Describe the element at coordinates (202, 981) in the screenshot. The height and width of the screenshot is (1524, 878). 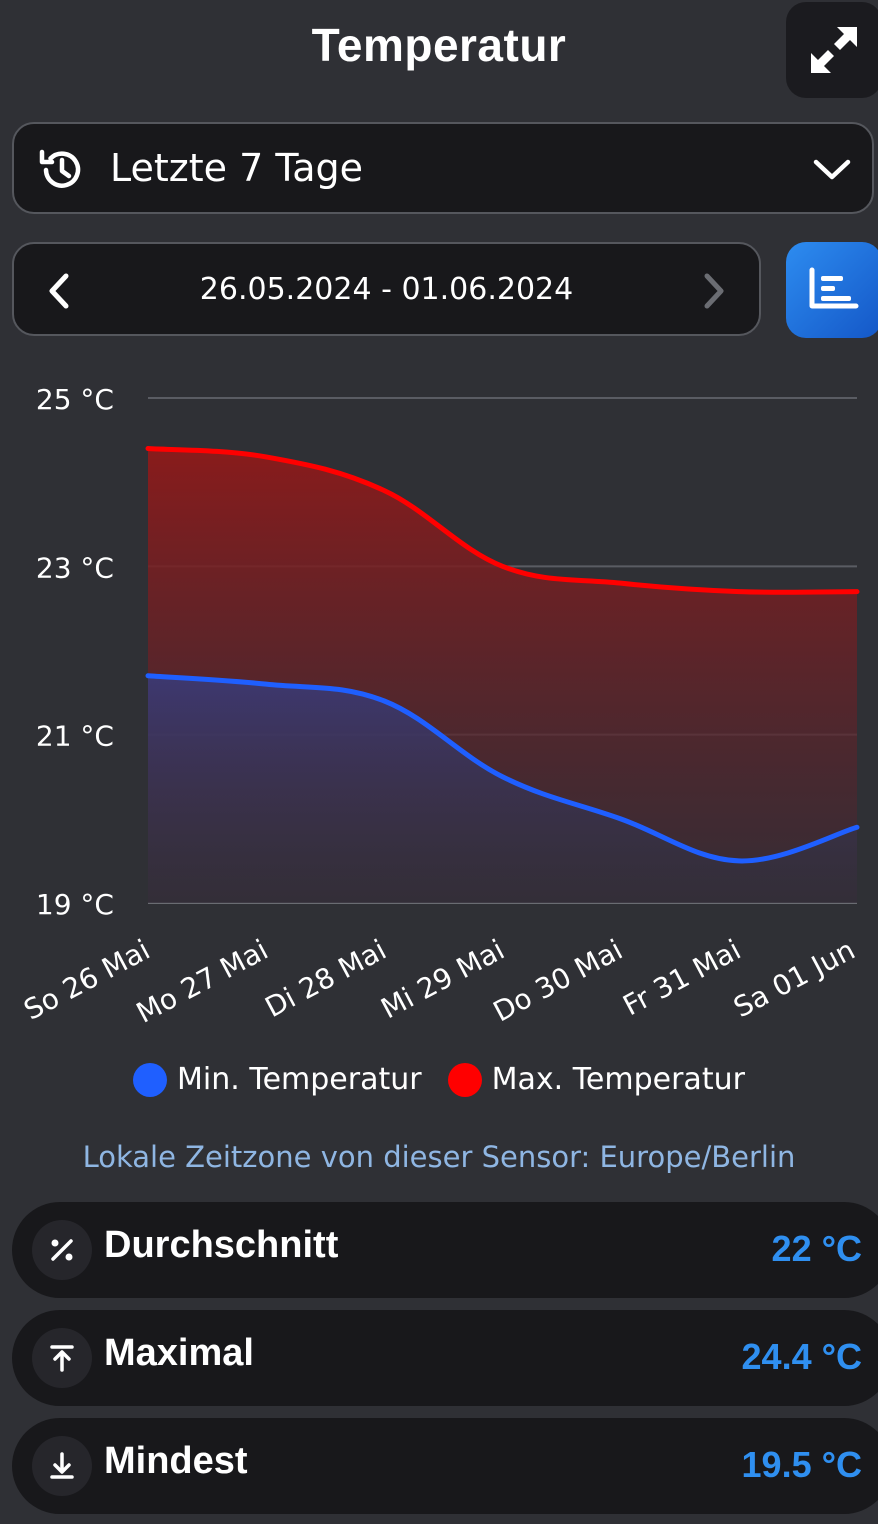
I see `x-tick-label: Mo 27 Mai` at that location.